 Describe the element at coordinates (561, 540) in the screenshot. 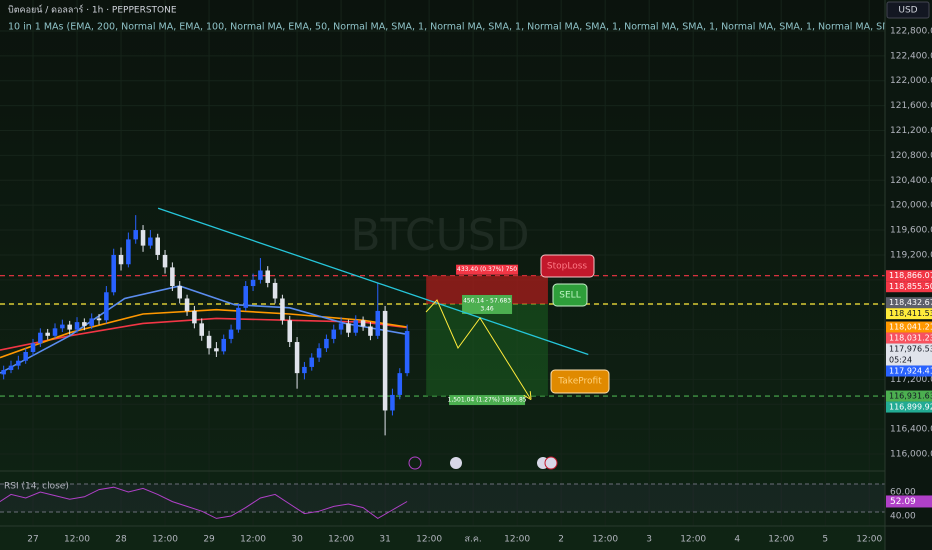

I see `x-tick-label: 2` at that location.